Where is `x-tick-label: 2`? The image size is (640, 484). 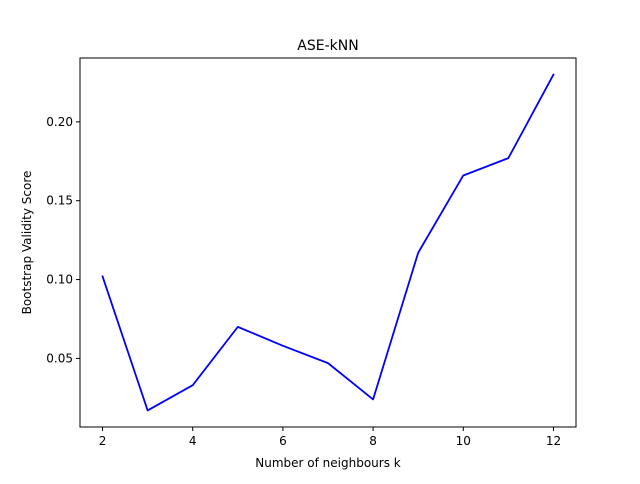
x-tick-label: 2 is located at coordinates (103, 441).